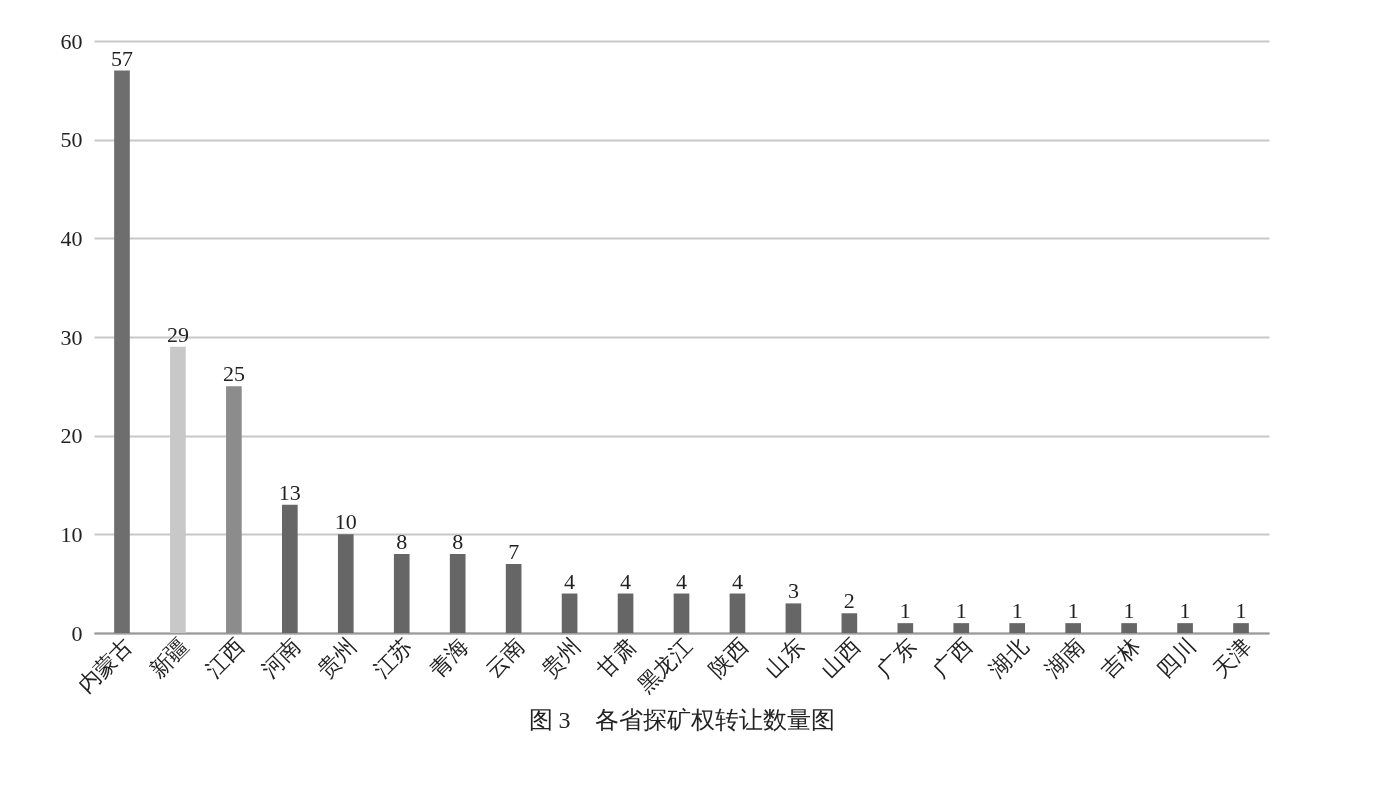  Describe the element at coordinates (281, 658) in the screenshot. I see `x-tick-label: 河南` at that location.